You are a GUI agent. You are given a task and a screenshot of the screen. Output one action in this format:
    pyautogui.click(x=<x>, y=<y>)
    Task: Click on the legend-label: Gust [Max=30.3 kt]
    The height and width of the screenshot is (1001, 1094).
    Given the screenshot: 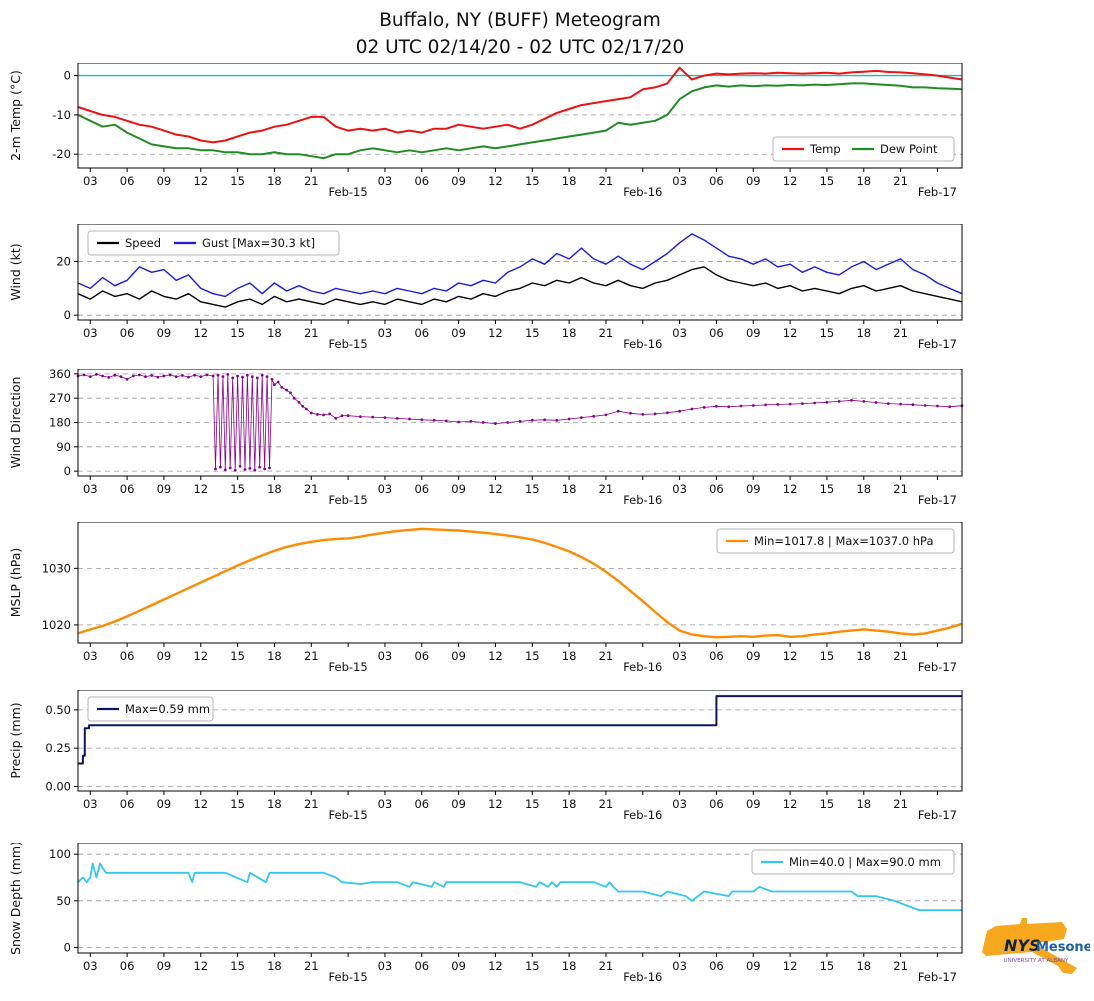 What is the action you would take?
    pyautogui.click(x=258, y=243)
    